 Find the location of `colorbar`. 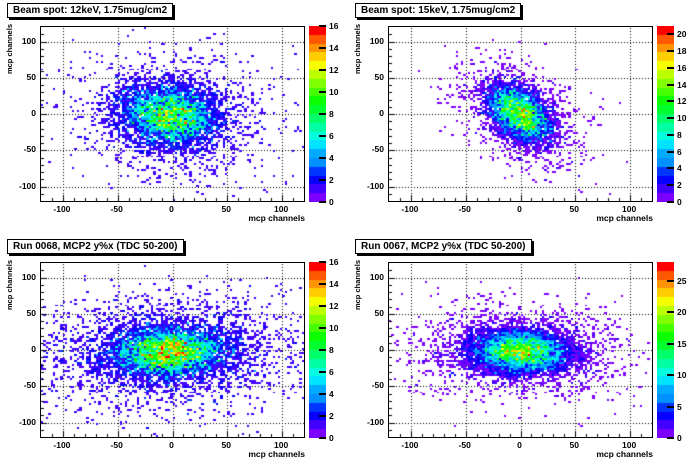

colorbar is located at coordinates (665, 114).